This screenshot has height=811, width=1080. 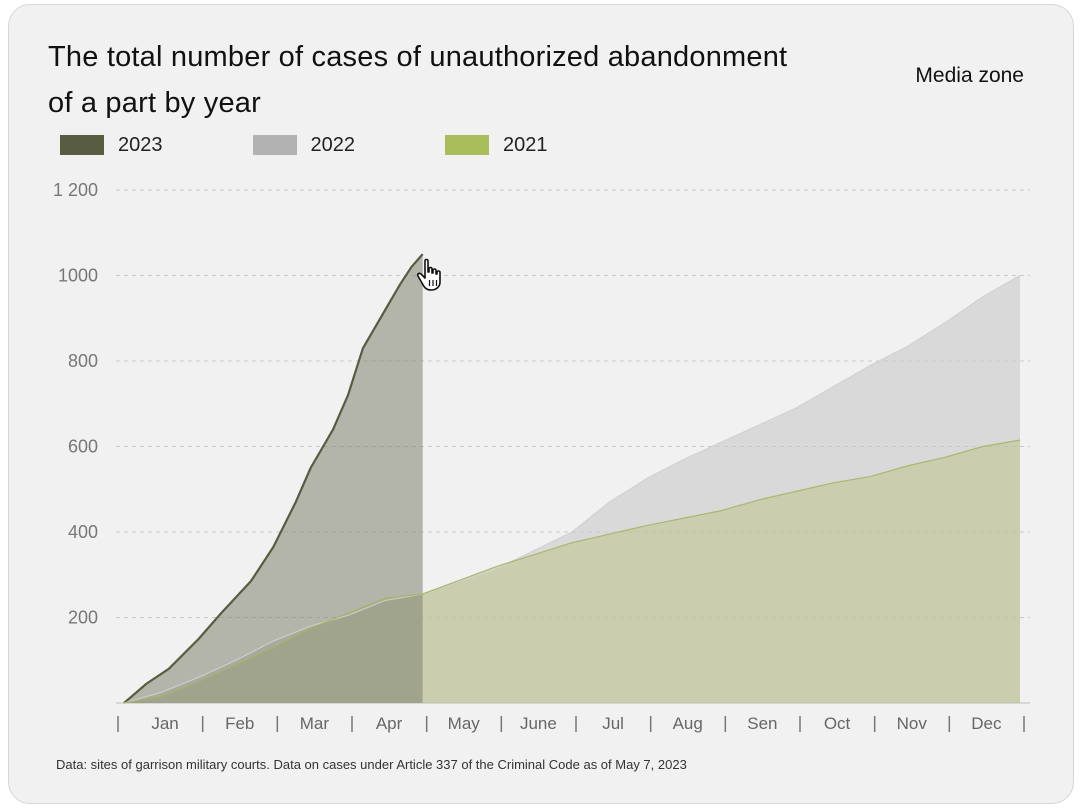 What do you see at coordinates (538, 723) in the screenshot?
I see `x-tick-label: June` at bounding box center [538, 723].